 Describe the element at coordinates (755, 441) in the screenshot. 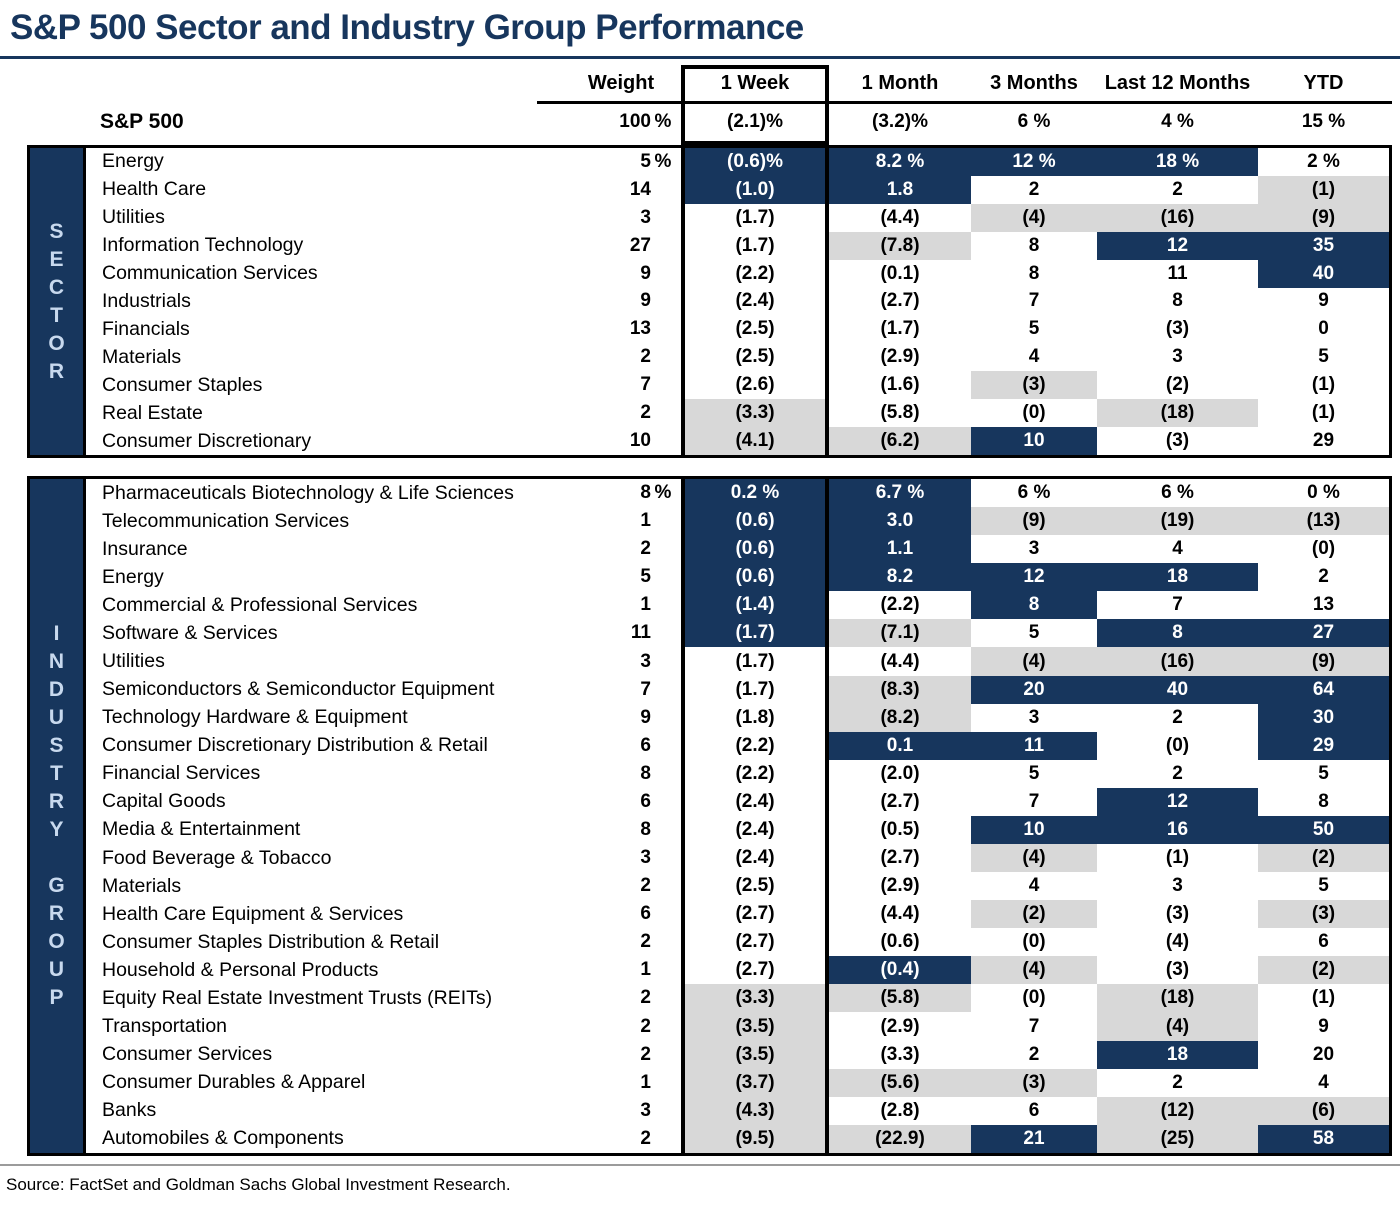

I see `cell-1-week: (4.1)` at that location.